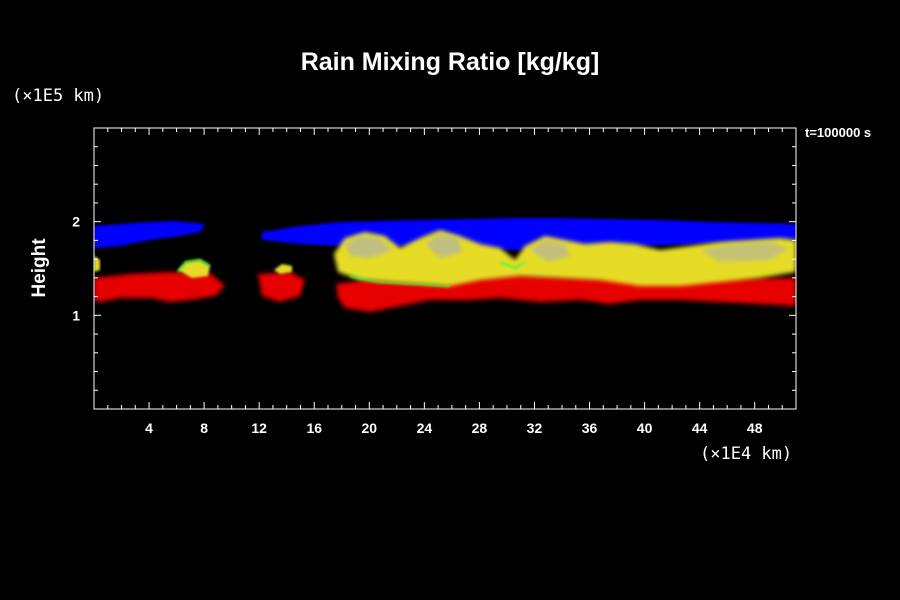 The width and height of the screenshot is (900, 600). What do you see at coordinates (425, 428) in the screenshot?
I see `x-tick-label: 24` at bounding box center [425, 428].